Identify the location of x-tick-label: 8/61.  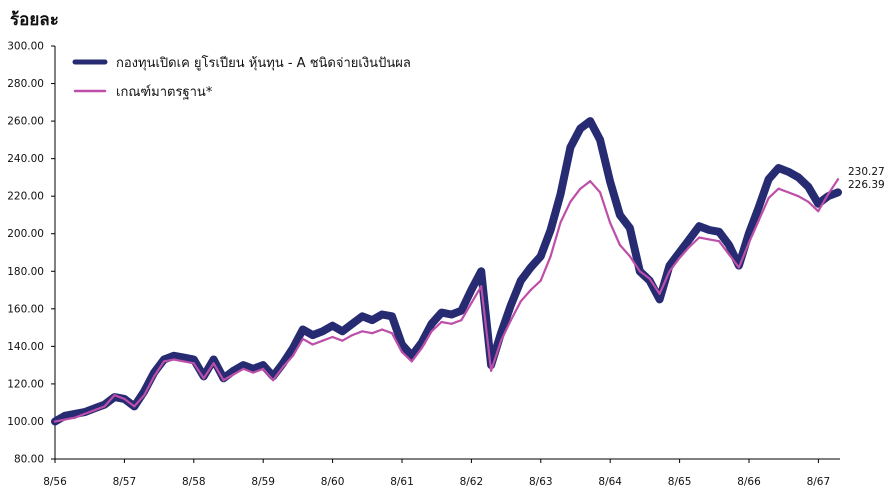
(402, 481).